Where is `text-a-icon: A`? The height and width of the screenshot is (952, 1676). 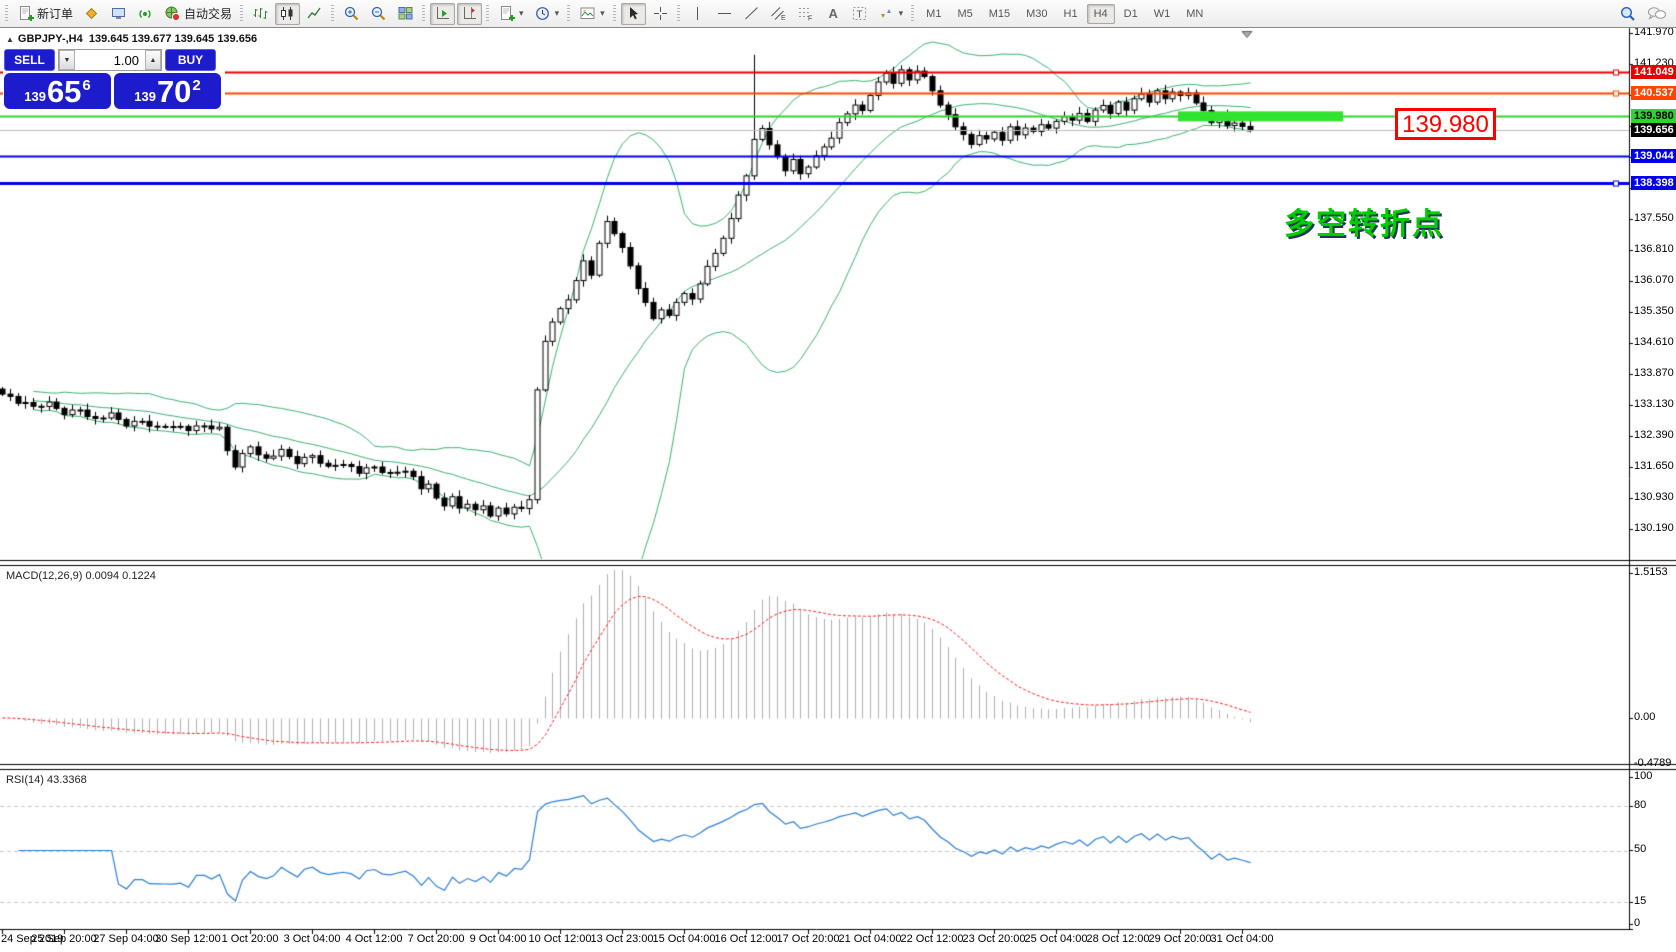
text-a-icon: A is located at coordinates (832, 13).